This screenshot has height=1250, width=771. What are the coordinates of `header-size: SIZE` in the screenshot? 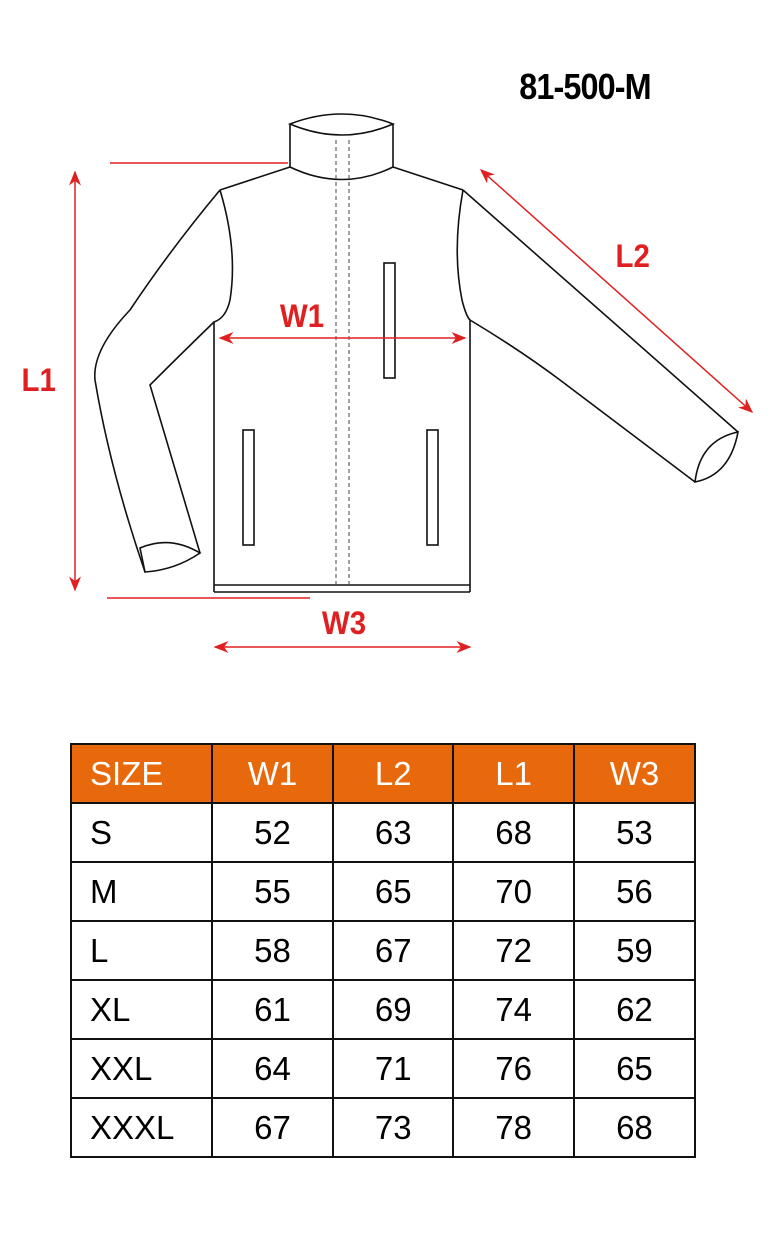 It's located at (141, 773).